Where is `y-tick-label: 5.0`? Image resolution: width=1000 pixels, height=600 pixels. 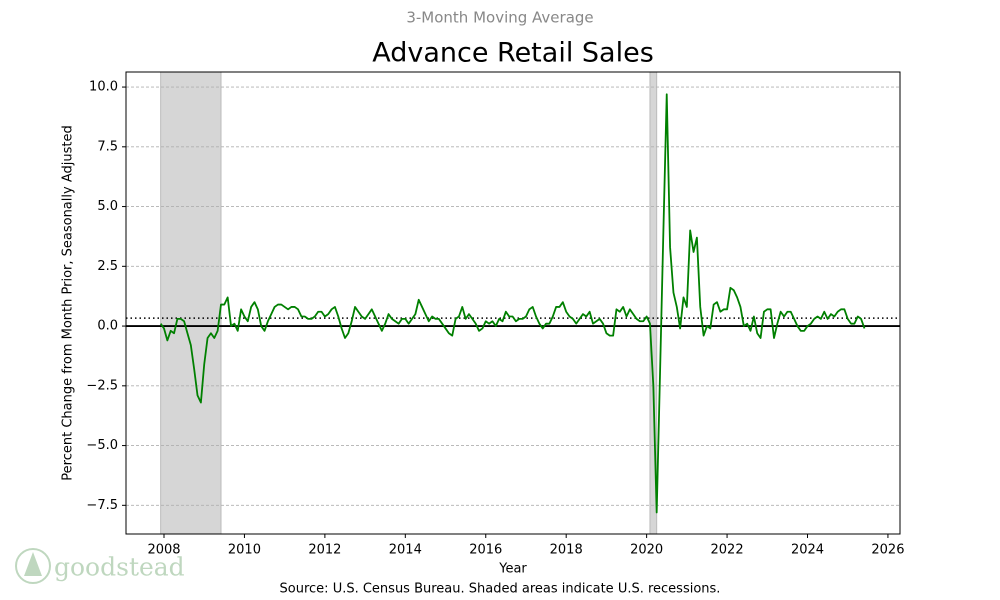
y-tick-label: 5.0 is located at coordinates (107, 206).